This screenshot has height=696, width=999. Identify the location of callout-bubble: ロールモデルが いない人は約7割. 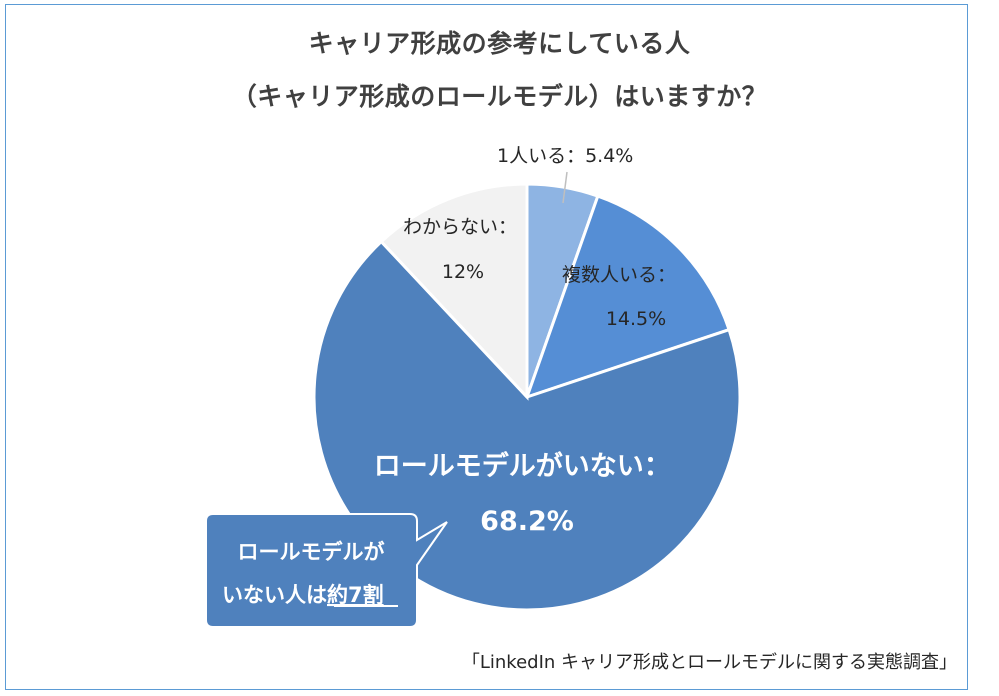
(326, 570).